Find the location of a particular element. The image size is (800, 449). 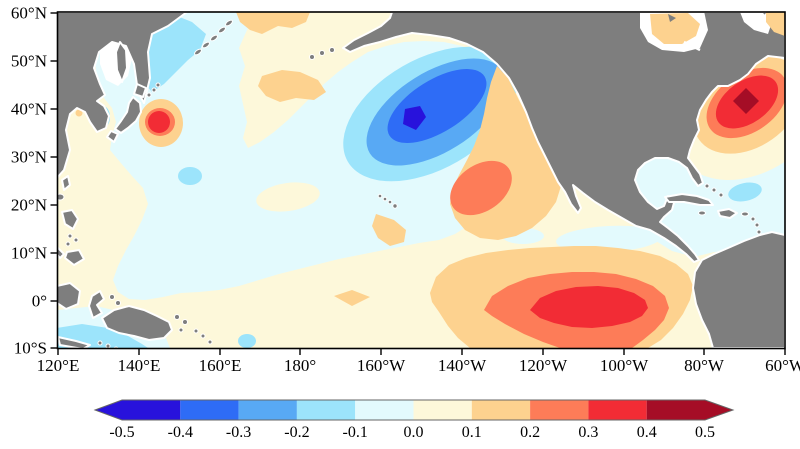

colorbar-label-04: 0.4 is located at coordinates (647, 432).